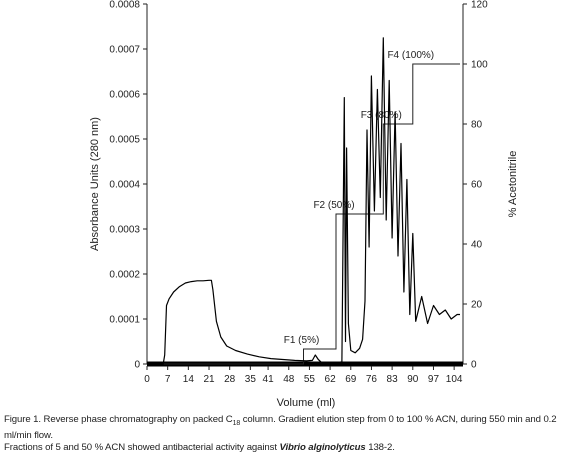 This screenshot has width=580, height=454. What do you see at coordinates (306, 403) in the screenshot?
I see `x-axis-label: Volume (ml)` at bounding box center [306, 403].